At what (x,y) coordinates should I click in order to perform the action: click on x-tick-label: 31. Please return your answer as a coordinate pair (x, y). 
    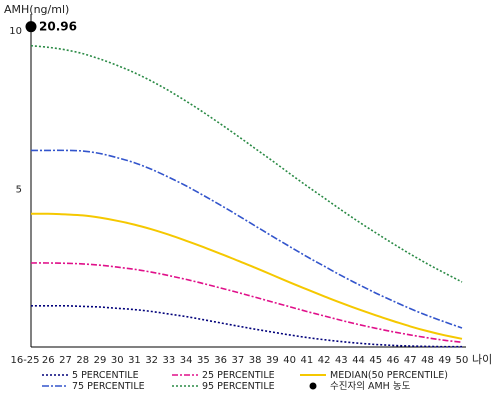
    Looking at the image, I should click on (134, 360).